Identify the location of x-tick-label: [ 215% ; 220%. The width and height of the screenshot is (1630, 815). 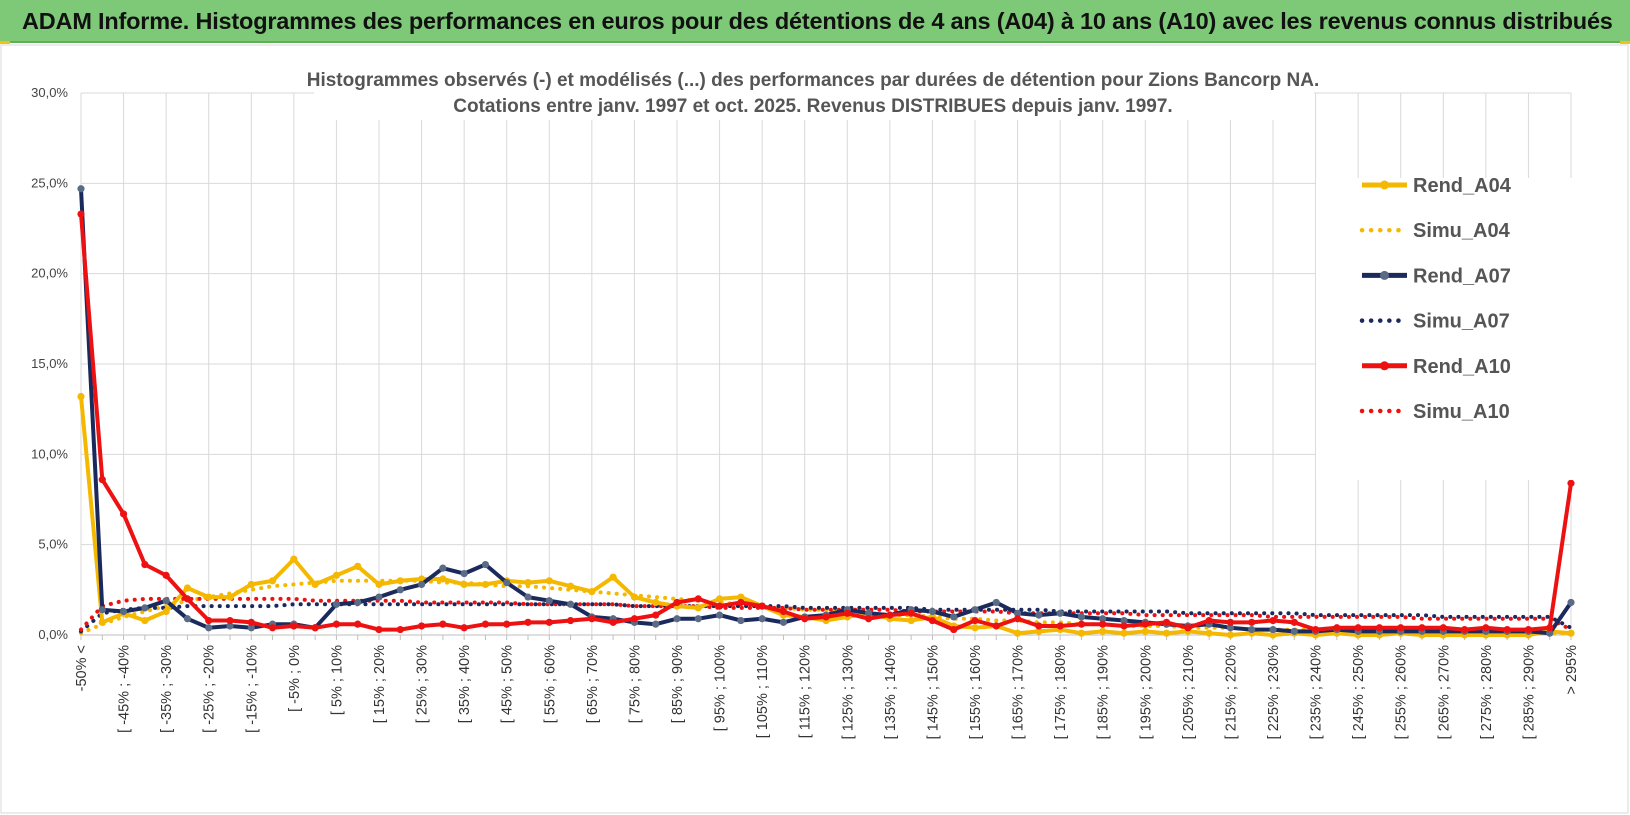
(1231, 692).